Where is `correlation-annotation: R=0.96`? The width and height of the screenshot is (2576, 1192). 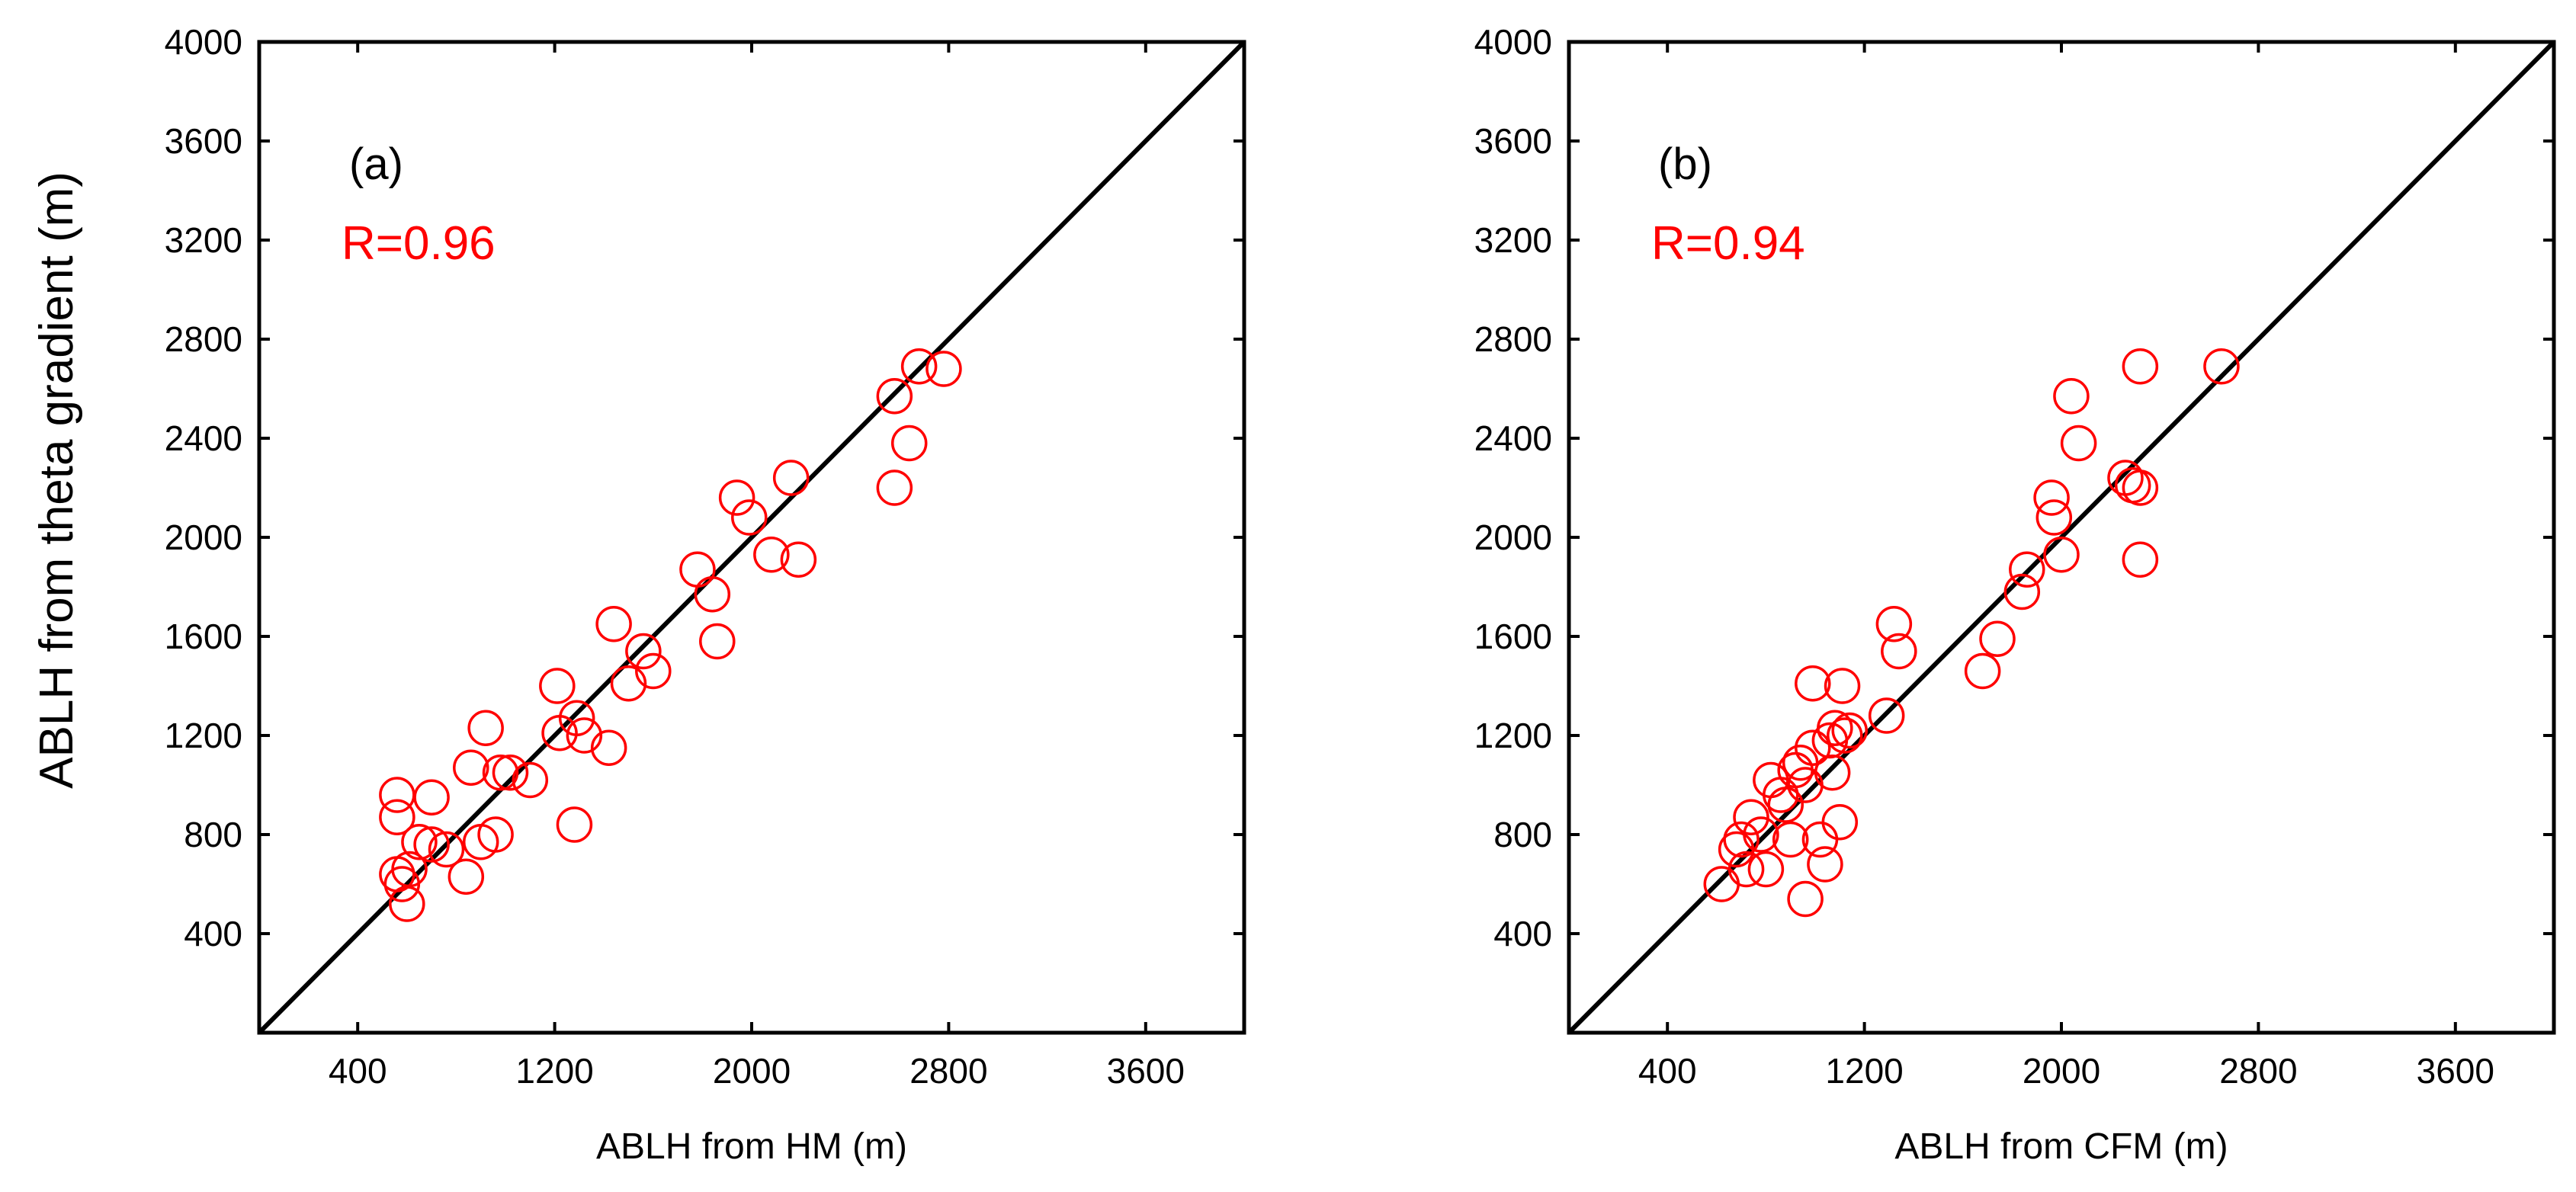 correlation-annotation: R=0.96 is located at coordinates (419, 243).